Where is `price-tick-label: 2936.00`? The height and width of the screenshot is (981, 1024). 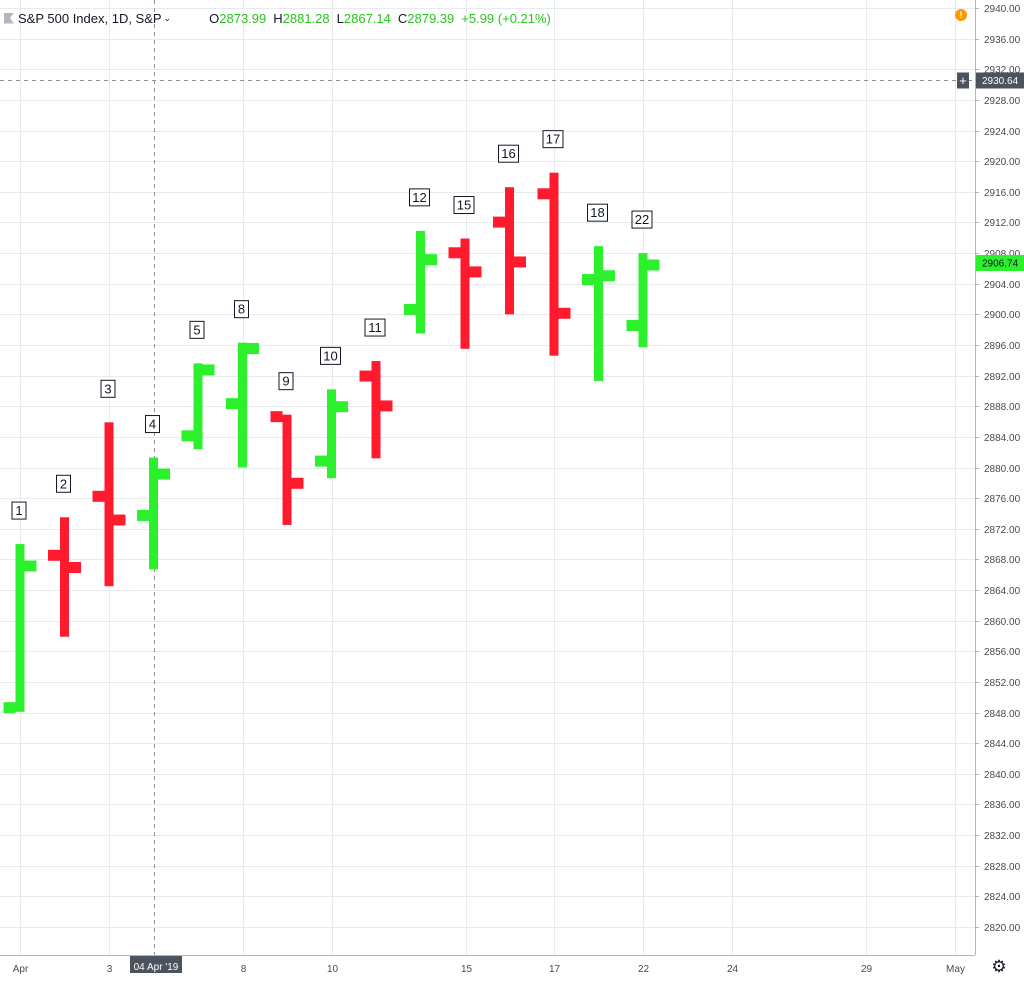 price-tick-label: 2936.00 is located at coordinates (1002, 40).